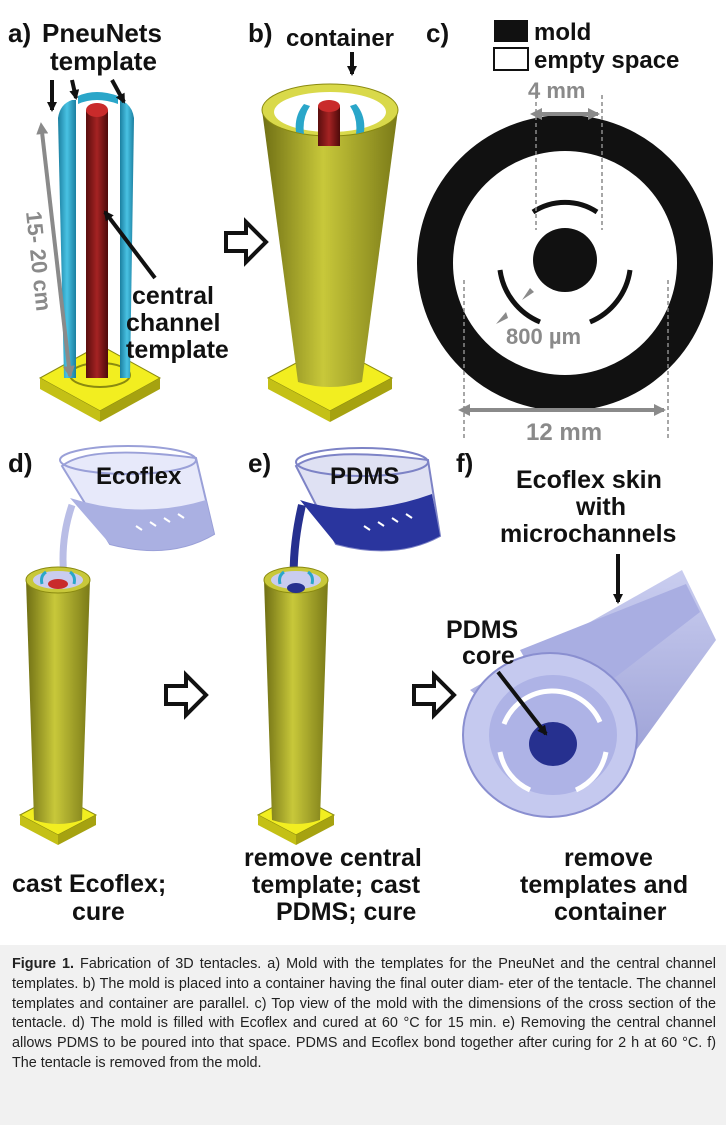 This screenshot has width=726, height=1125. I want to click on dim-12mm-label: 12 mm, so click(564, 432).